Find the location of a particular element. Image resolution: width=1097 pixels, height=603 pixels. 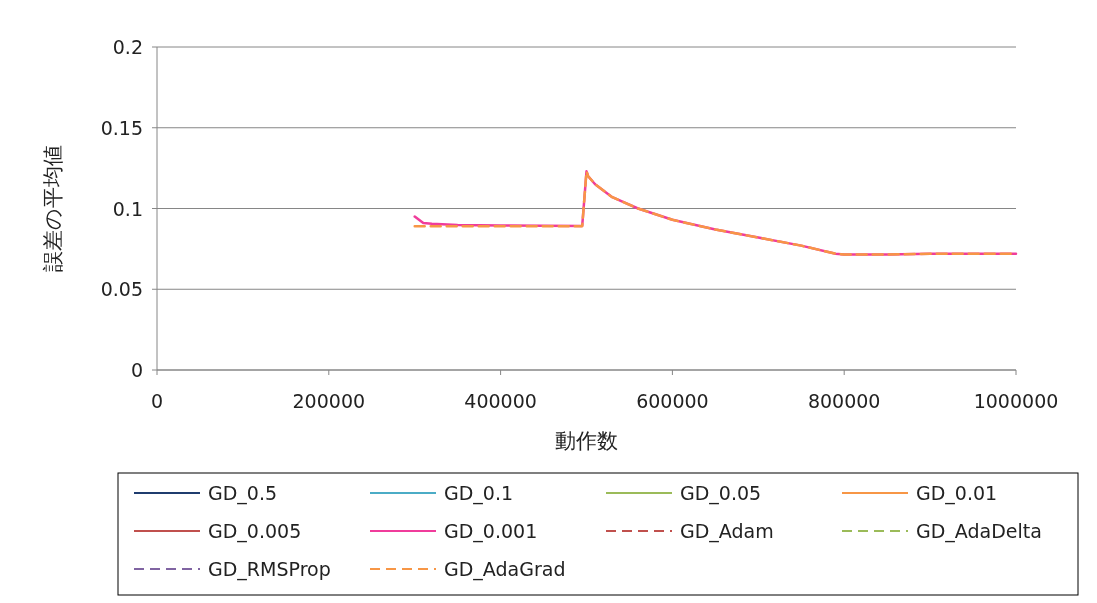

legend-label: GD_AdaDelta is located at coordinates (979, 531).